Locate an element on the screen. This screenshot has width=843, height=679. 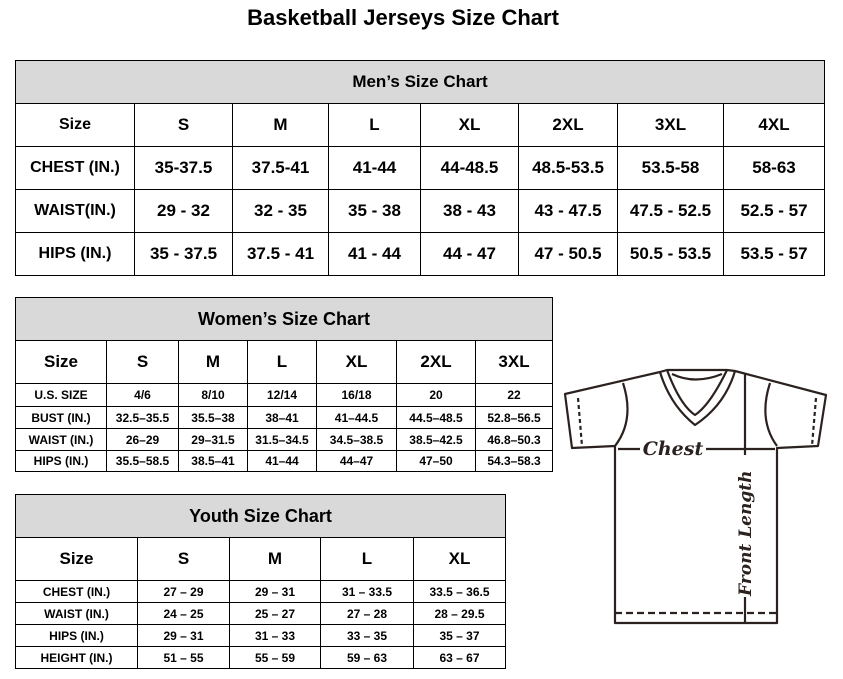
row-label: U.S. SIZE is located at coordinates (61, 395).